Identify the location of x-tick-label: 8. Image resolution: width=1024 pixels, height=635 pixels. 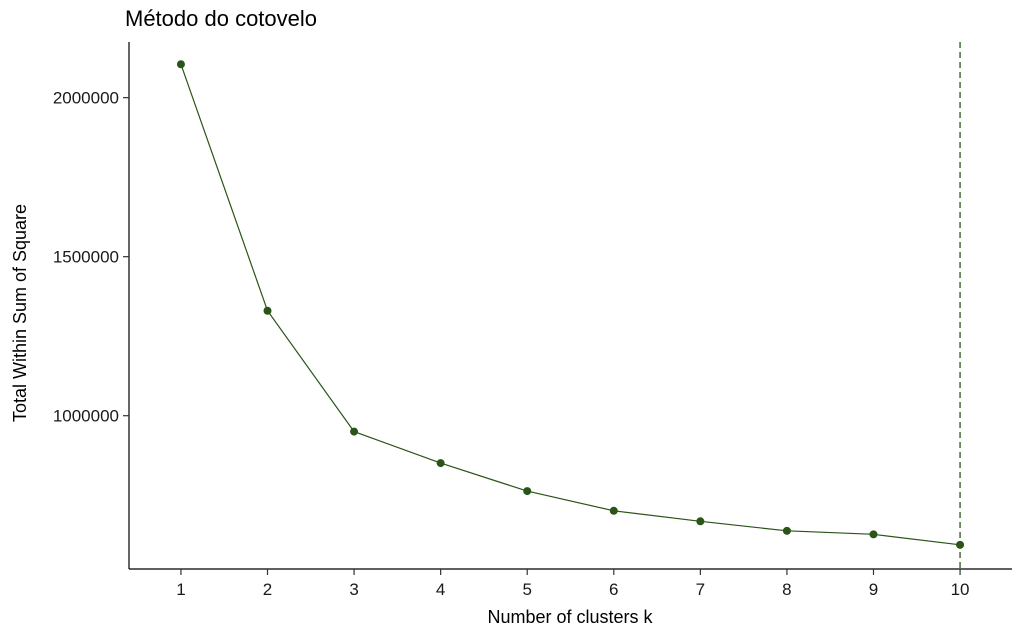
(786, 589).